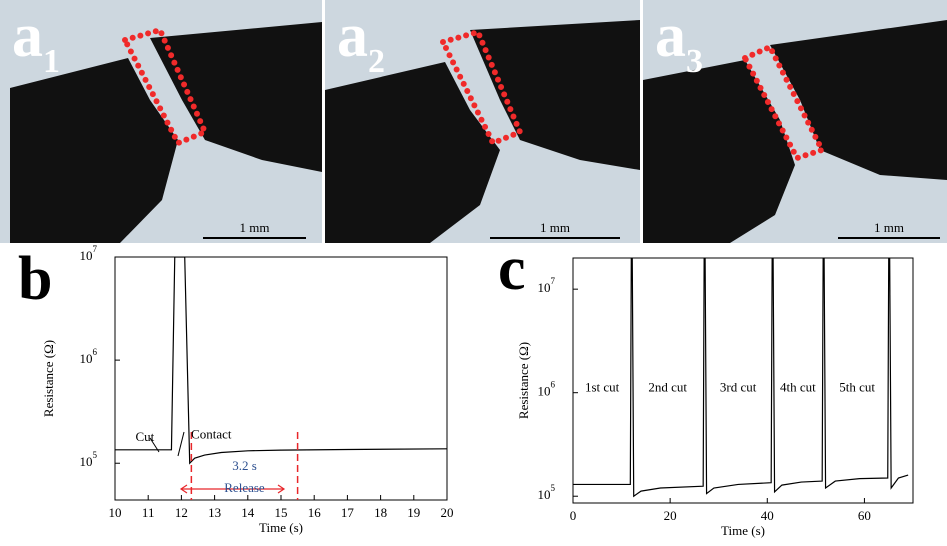 This screenshot has height=546, width=947. Describe the element at coordinates (602, 386) in the screenshot. I see `annotation: 1st cut` at that location.